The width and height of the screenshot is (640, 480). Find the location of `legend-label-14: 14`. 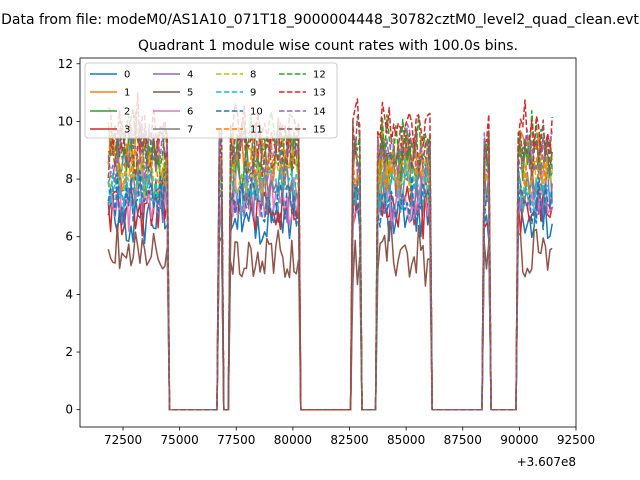

legend-label-14: 14 is located at coordinates (319, 112).